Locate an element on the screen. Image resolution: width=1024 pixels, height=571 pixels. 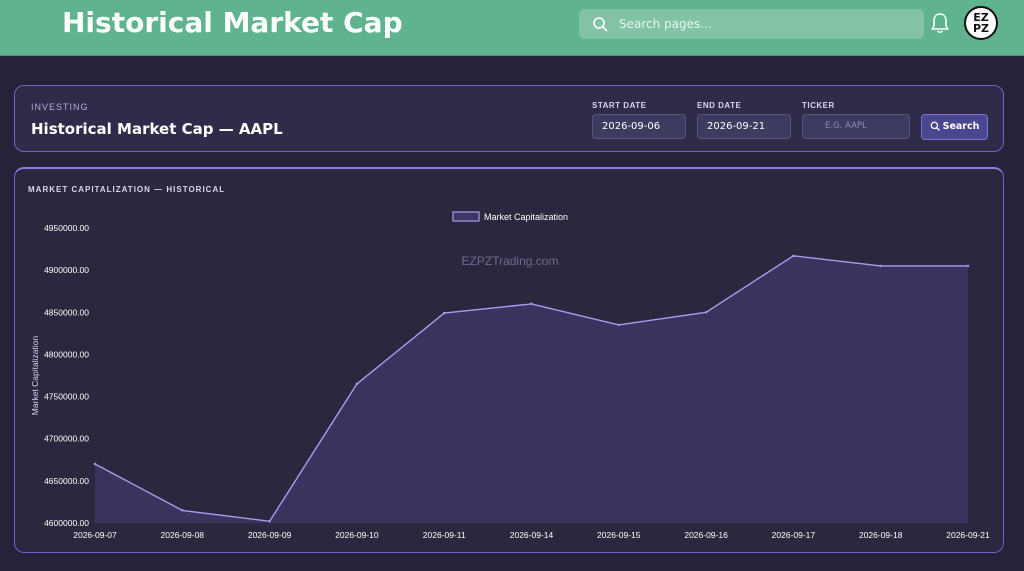
x-tick-label: 2026-09-18 is located at coordinates (881, 535).